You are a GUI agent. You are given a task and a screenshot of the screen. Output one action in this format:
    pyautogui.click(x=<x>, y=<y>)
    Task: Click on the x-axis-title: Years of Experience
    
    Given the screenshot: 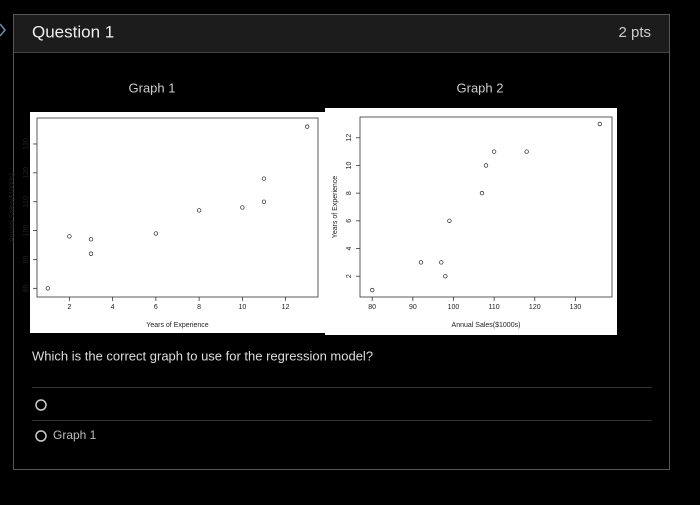 What is the action you would take?
    pyautogui.click(x=177, y=325)
    